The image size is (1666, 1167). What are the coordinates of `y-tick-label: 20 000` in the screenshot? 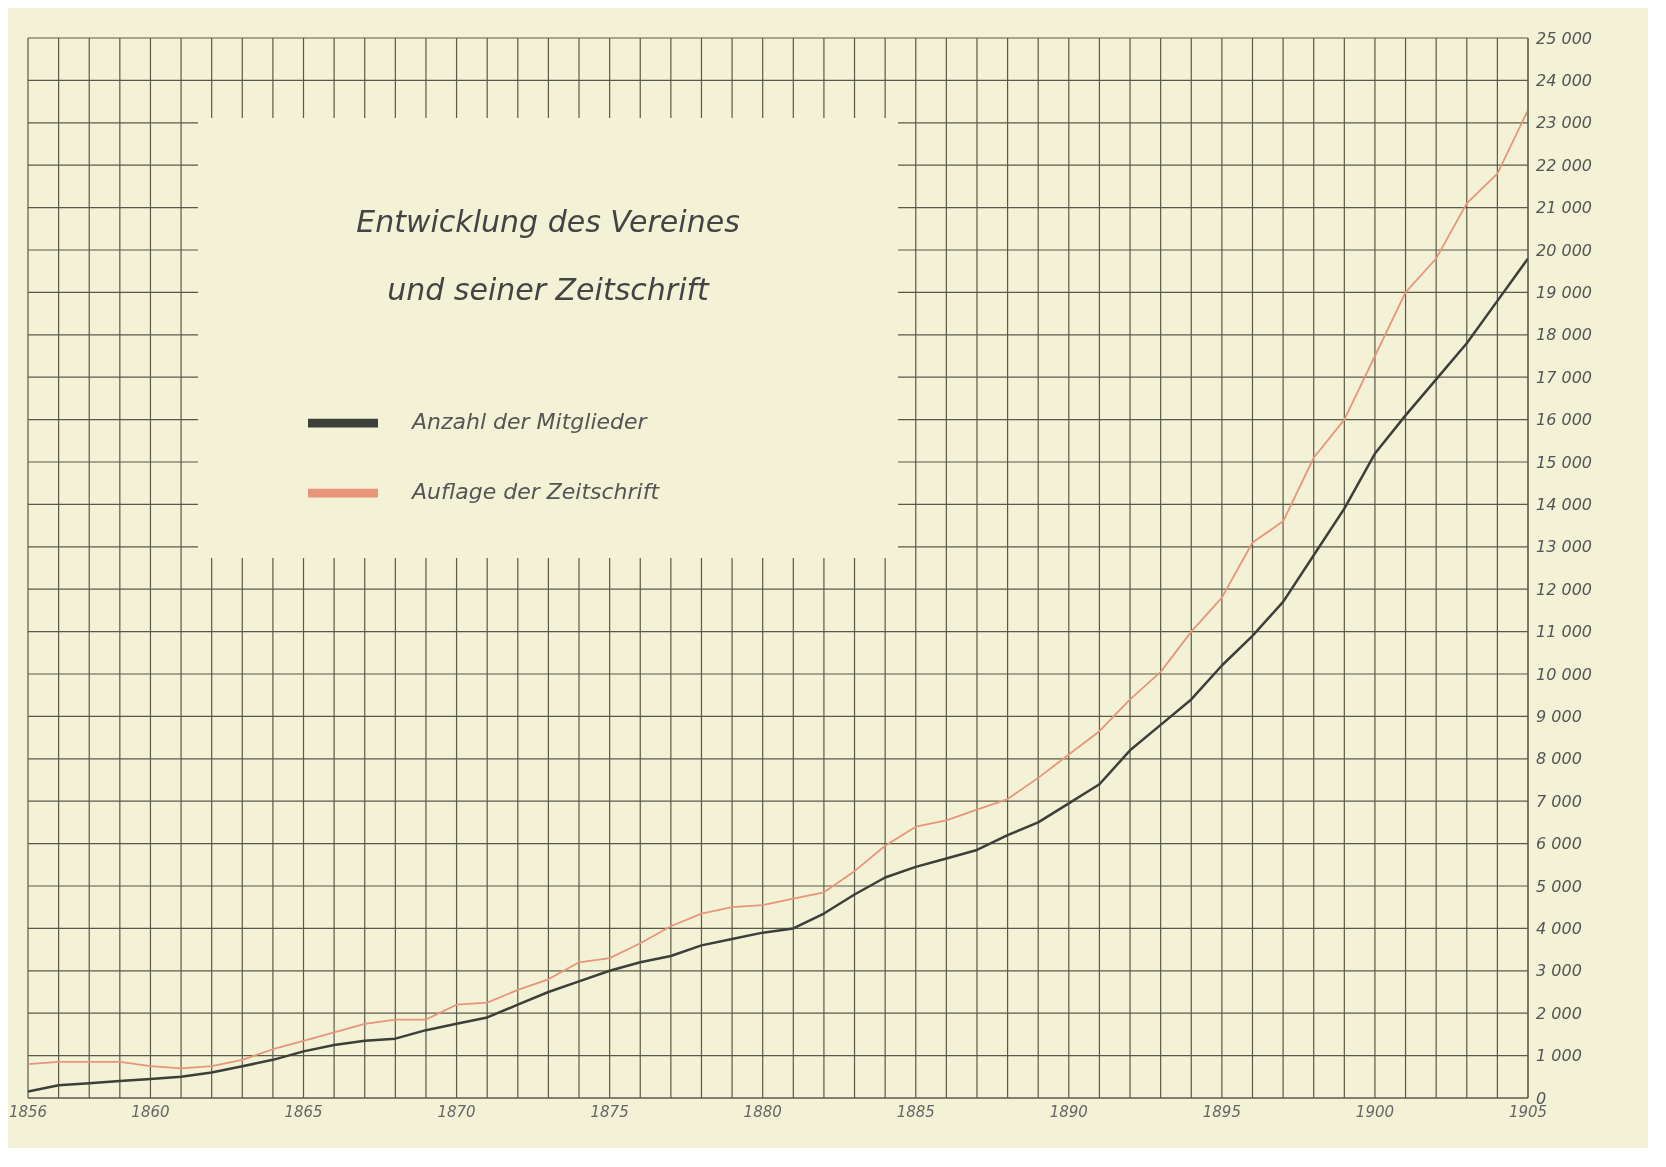 It's located at (1564, 250).